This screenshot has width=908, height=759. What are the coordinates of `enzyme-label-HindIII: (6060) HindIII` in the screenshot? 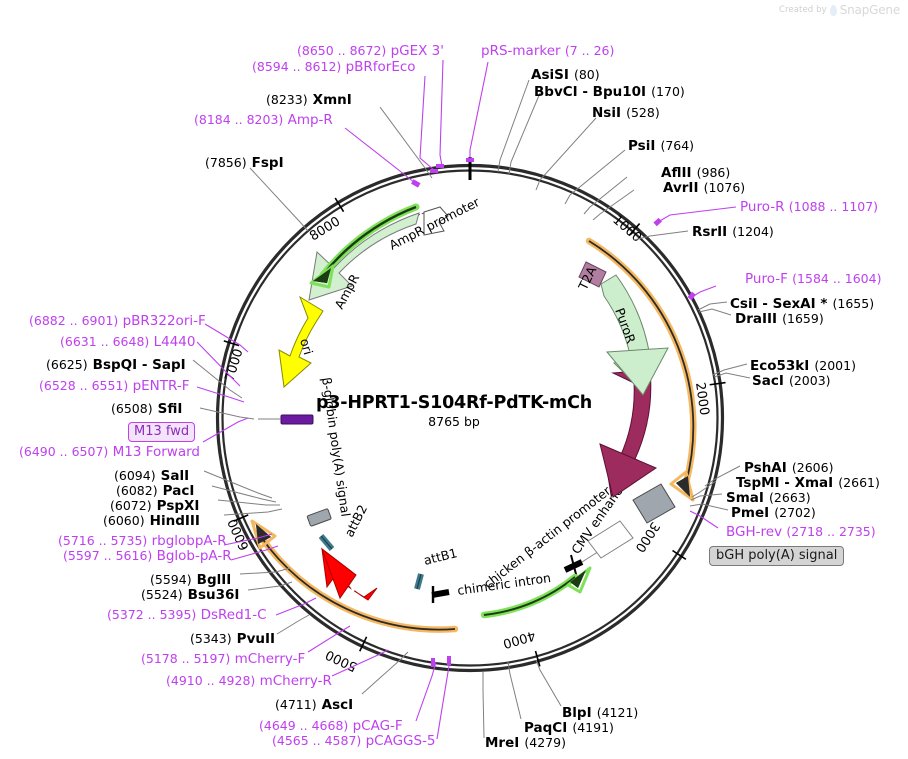 It's located at (151, 521).